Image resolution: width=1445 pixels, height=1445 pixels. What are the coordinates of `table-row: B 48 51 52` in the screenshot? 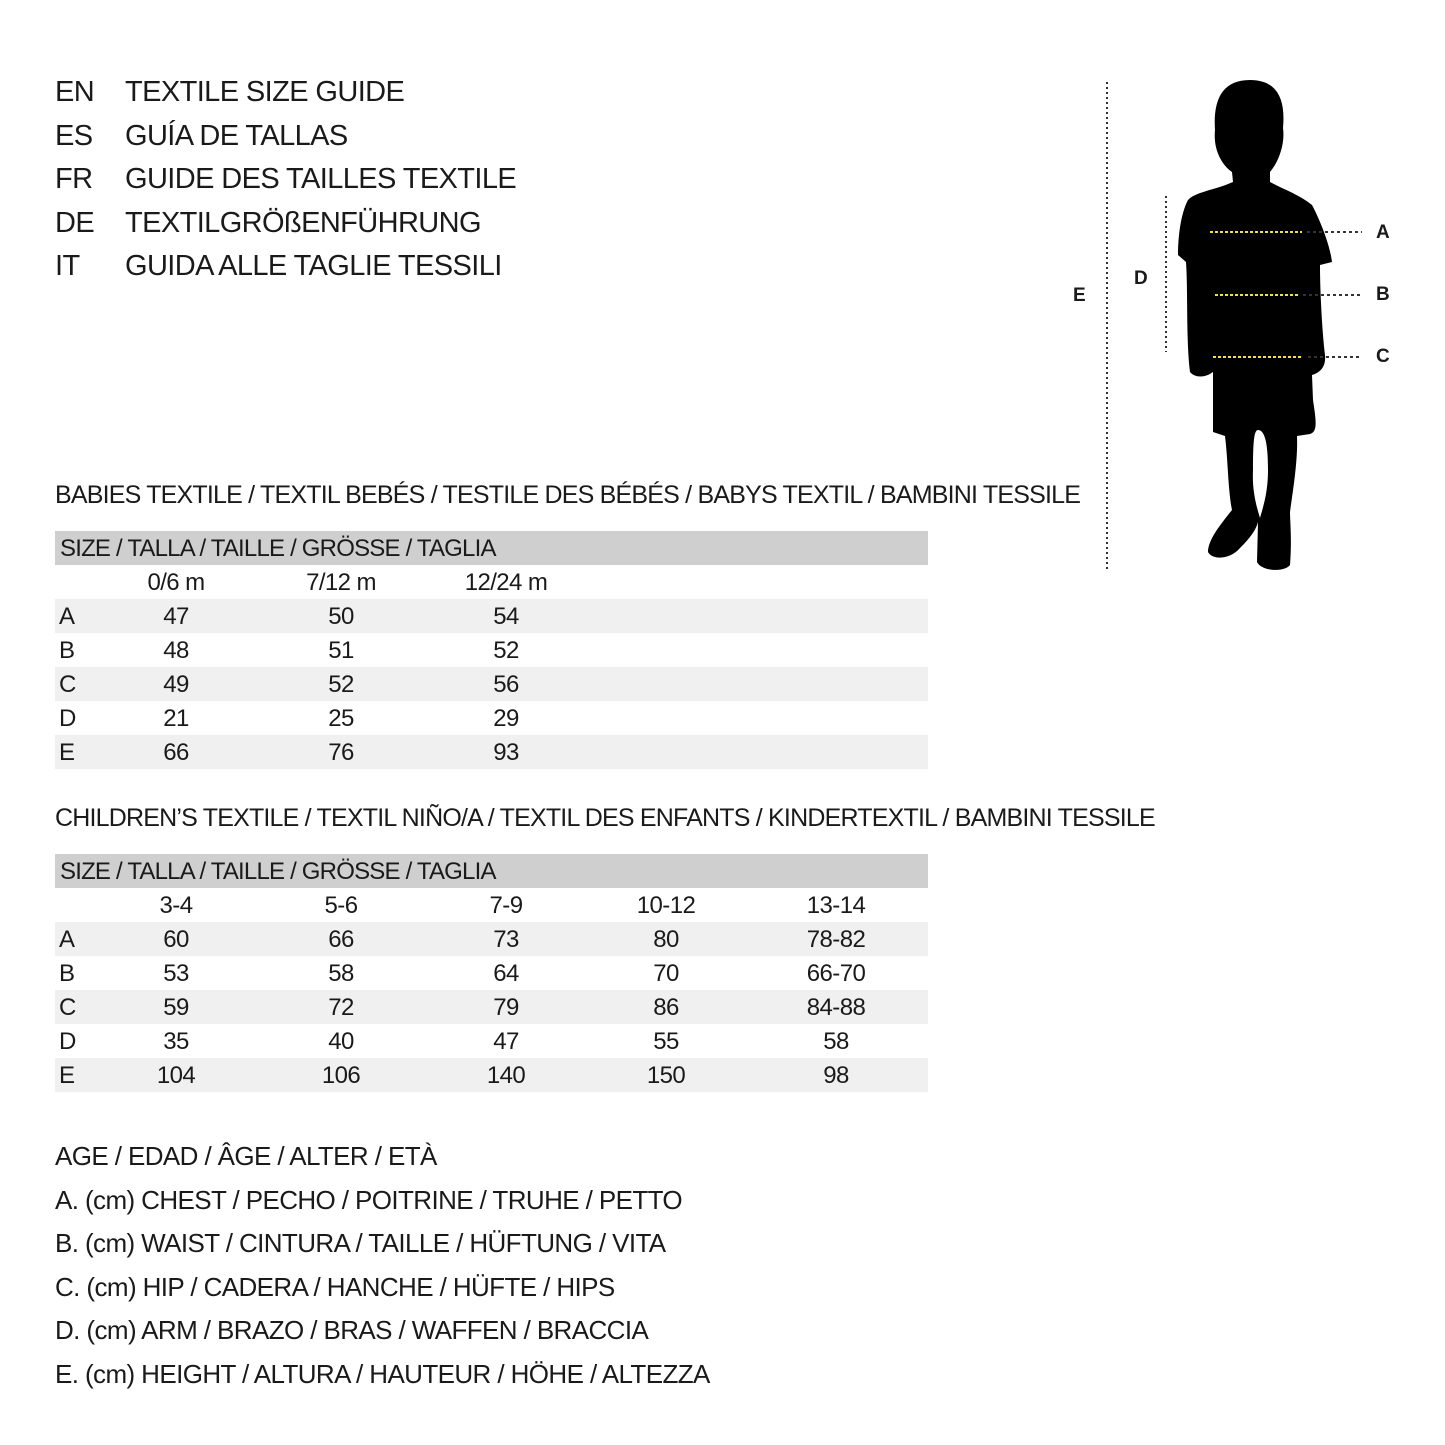 It's located at (491, 650).